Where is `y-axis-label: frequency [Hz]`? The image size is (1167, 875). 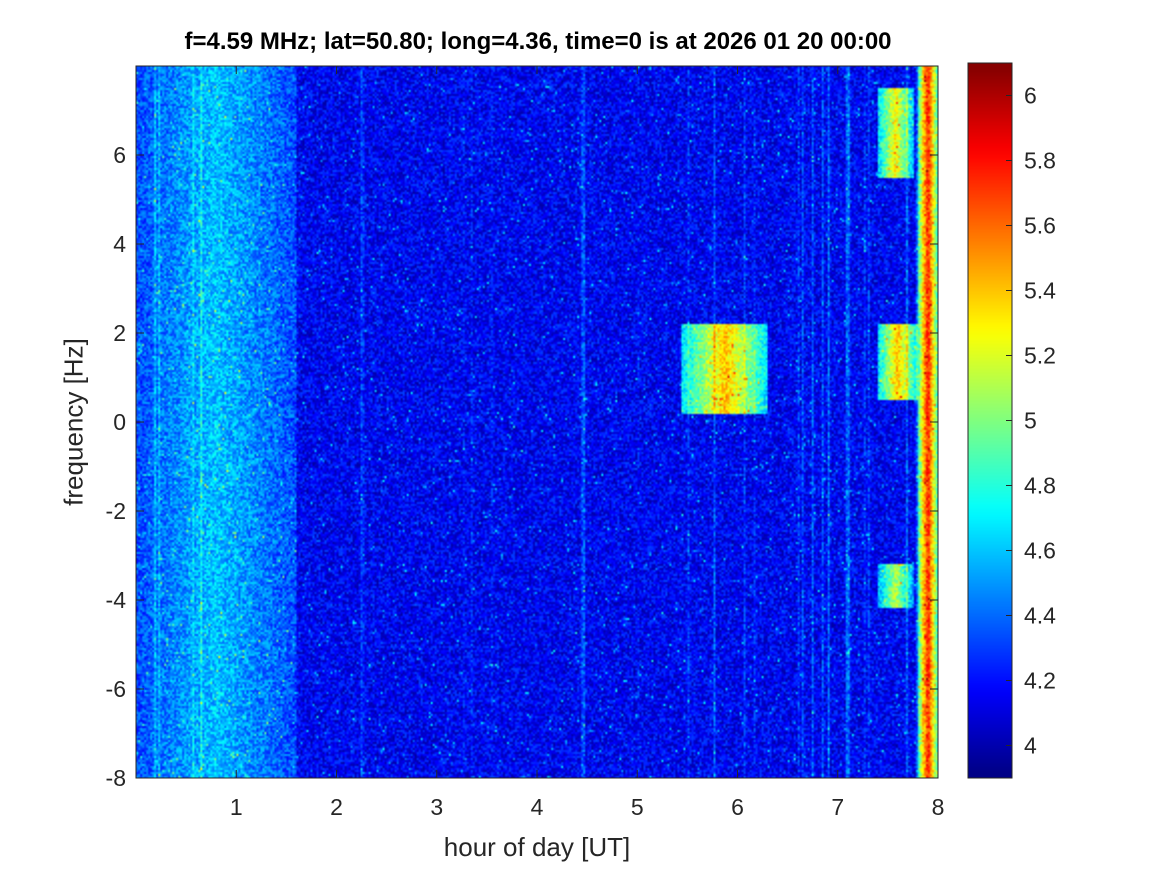 y-axis-label: frequency [Hz] is located at coordinates (73, 422).